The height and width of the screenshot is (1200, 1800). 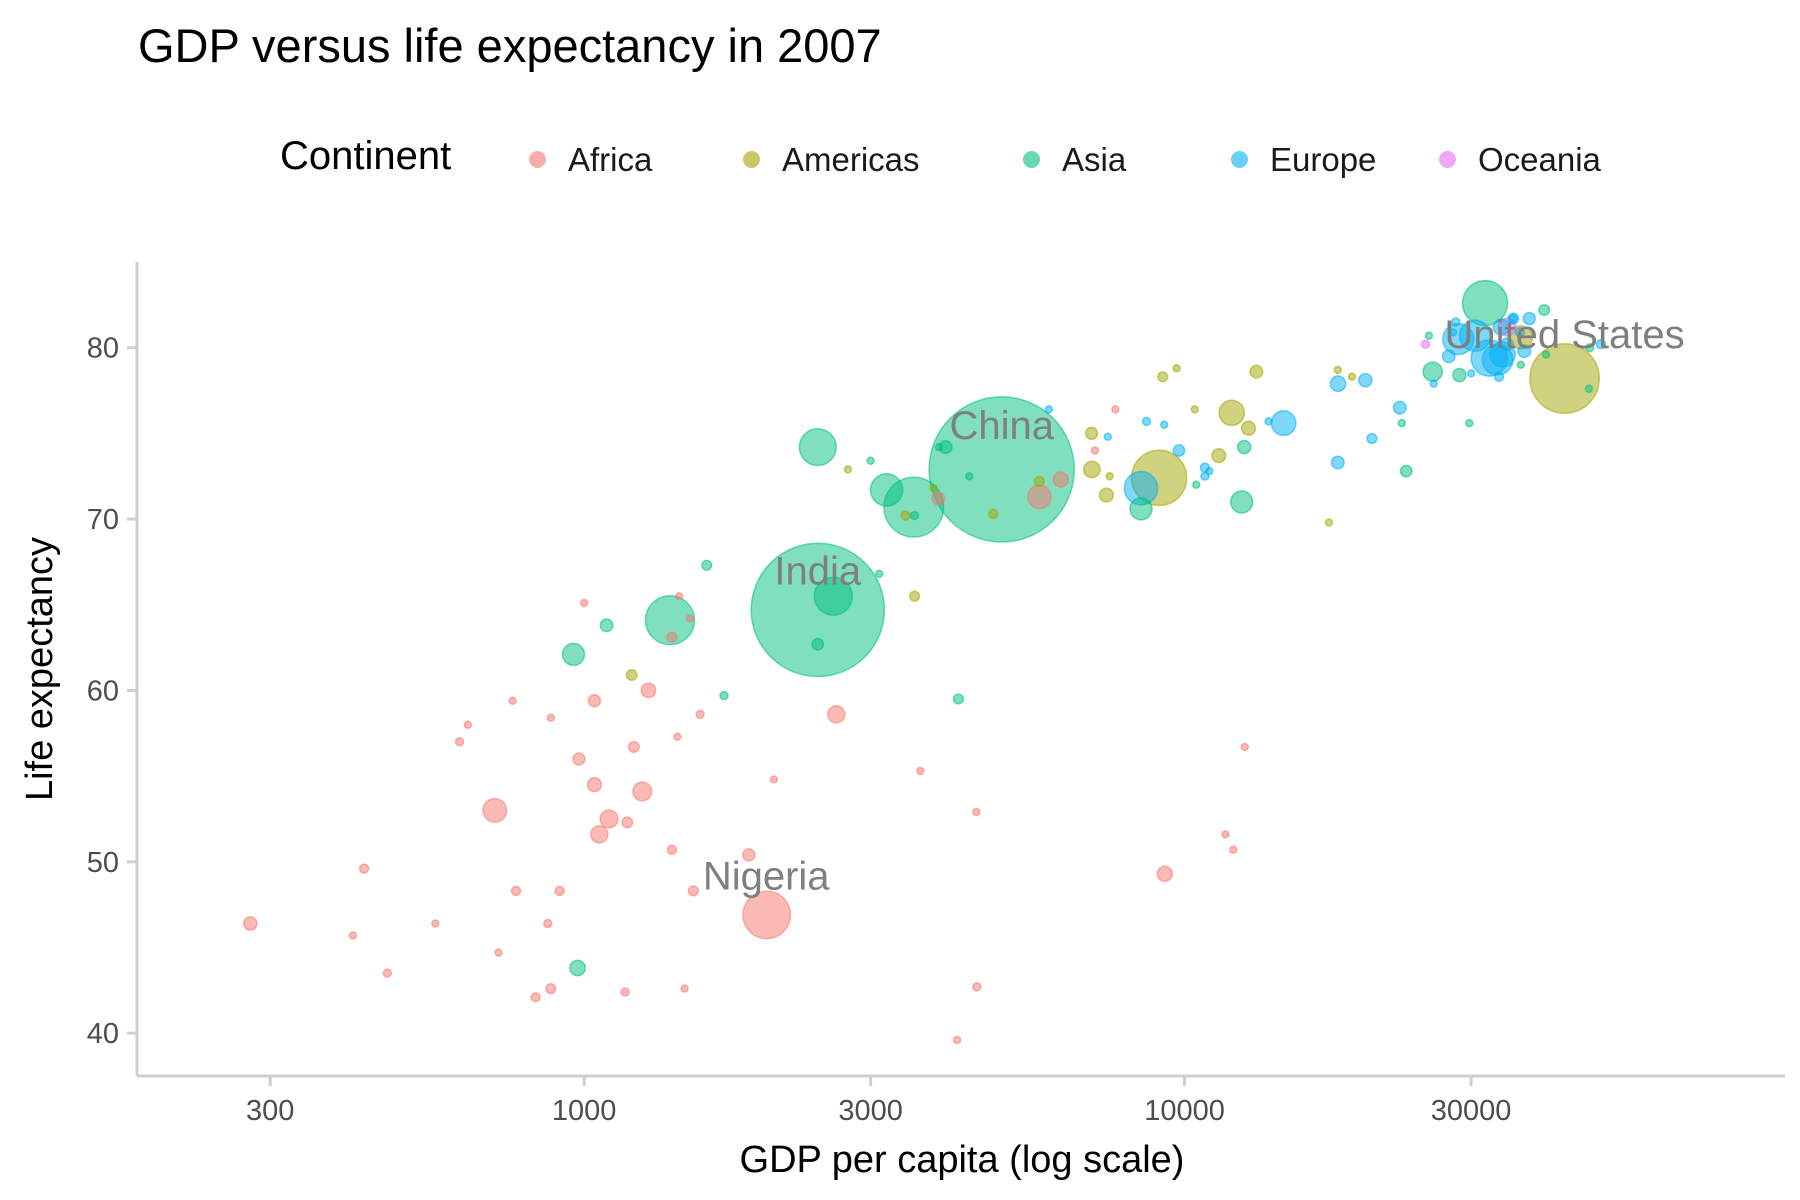 I want to click on legend-key-oceania, so click(x=1447, y=159).